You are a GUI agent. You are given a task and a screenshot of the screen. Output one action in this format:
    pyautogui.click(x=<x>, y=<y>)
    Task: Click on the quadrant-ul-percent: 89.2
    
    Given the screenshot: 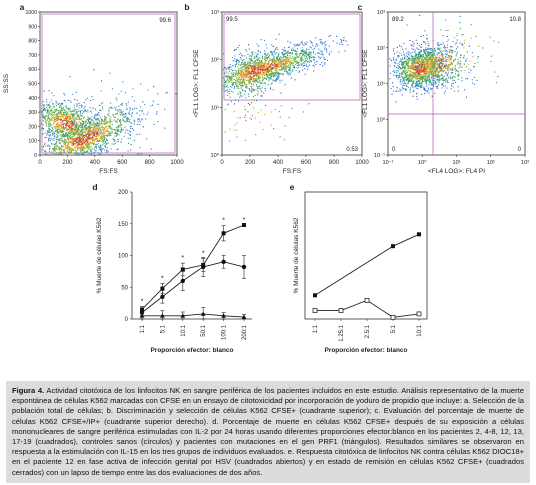 What is the action you would take?
    pyautogui.click(x=398, y=20)
    